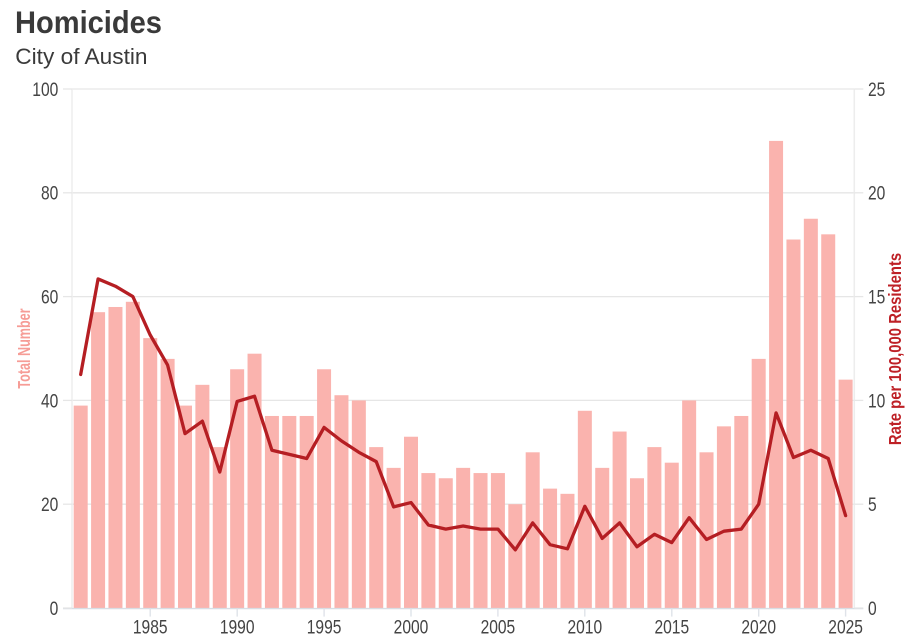  What do you see at coordinates (49, 401) in the screenshot?
I see `svg-text: 40` at bounding box center [49, 401].